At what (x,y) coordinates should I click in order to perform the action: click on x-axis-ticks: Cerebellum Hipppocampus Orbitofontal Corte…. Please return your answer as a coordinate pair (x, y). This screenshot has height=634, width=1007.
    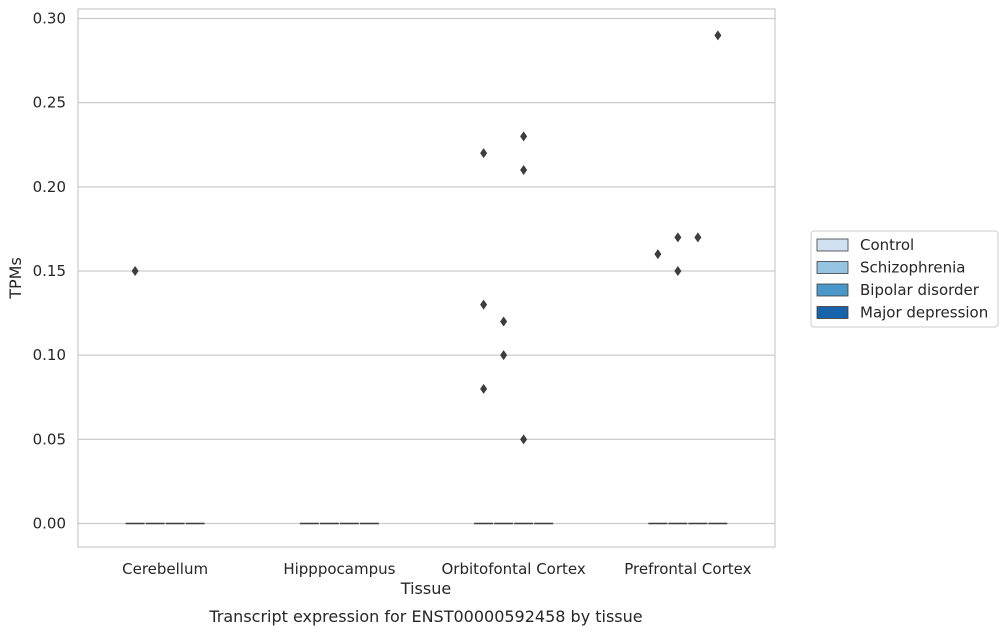
    Looking at the image, I should click on (436, 569).